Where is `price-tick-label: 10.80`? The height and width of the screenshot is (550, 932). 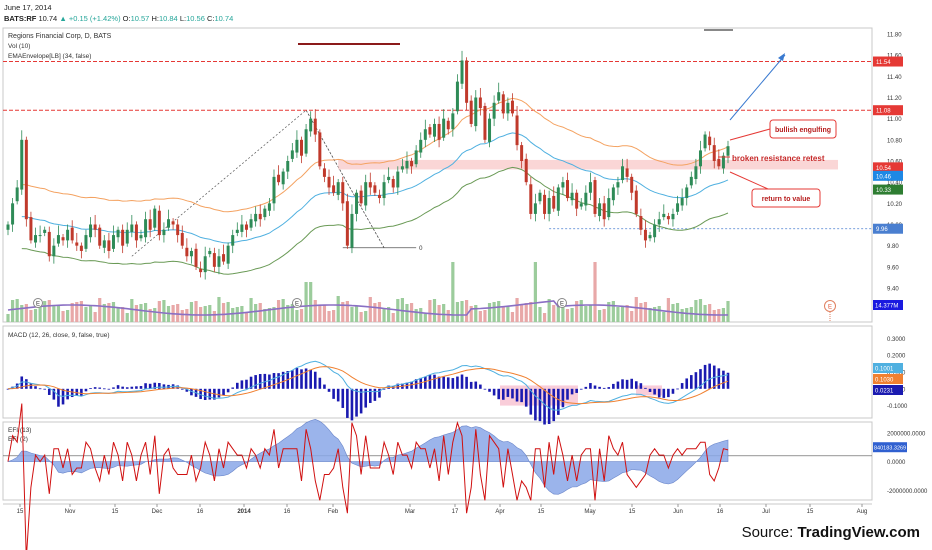
price-tick-label: 10.80 is located at coordinates (895, 141).